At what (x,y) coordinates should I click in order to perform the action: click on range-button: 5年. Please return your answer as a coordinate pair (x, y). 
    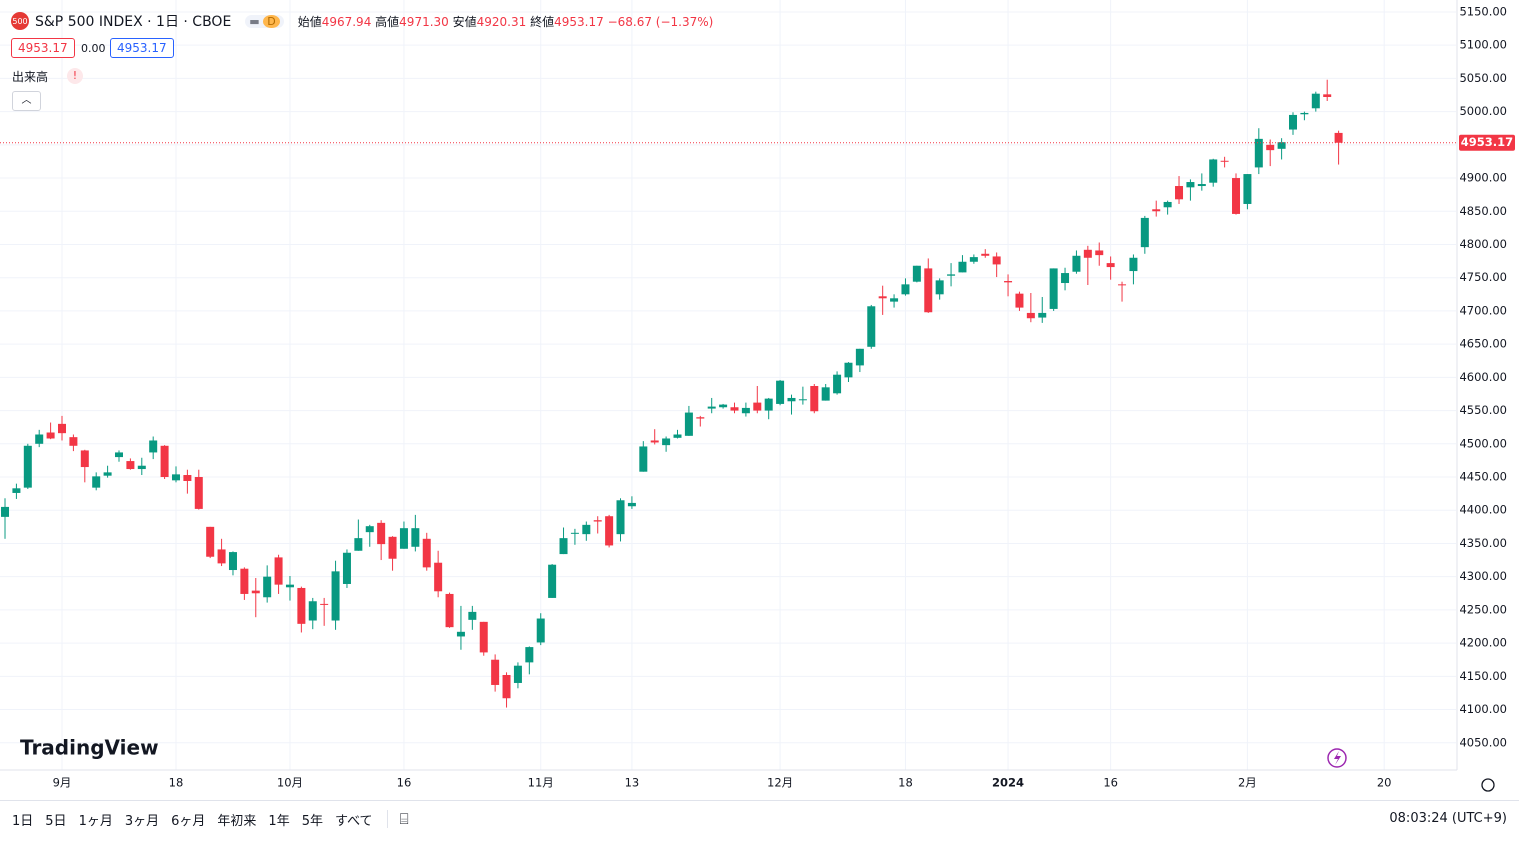
    Looking at the image, I should click on (312, 821).